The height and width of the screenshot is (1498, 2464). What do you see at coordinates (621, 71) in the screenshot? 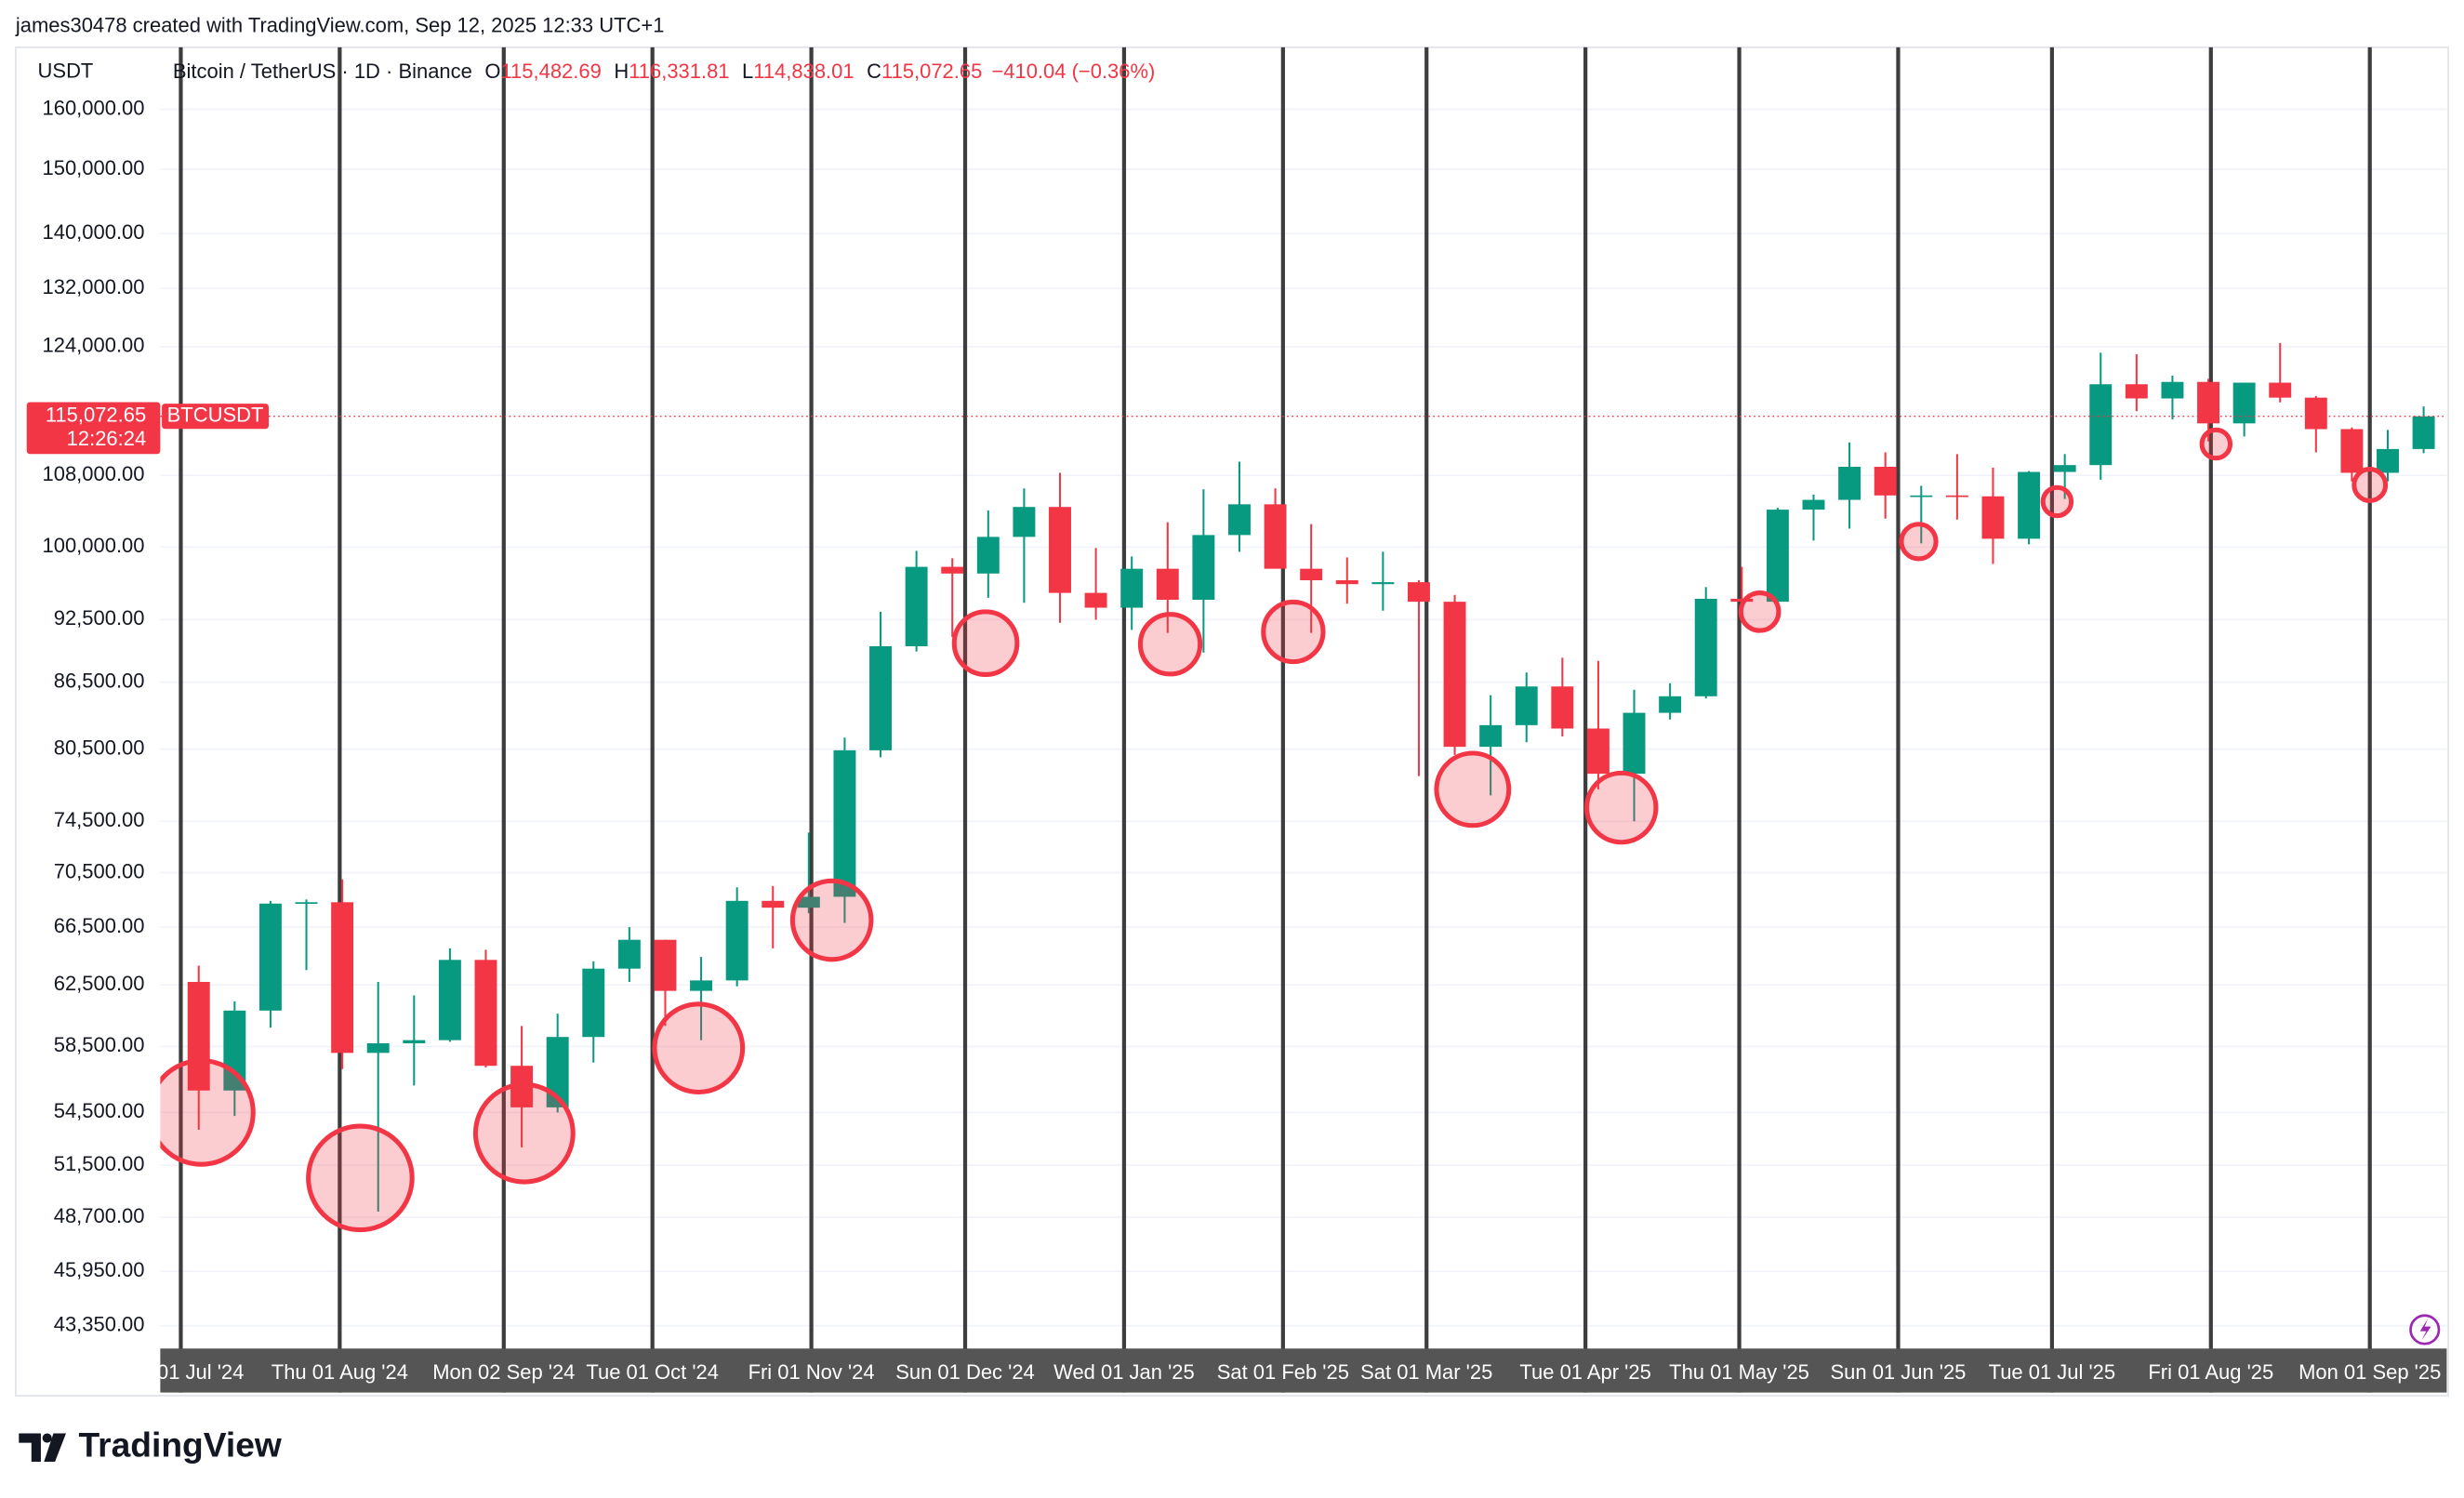
I see `ohlc-key: H` at bounding box center [621, 71].